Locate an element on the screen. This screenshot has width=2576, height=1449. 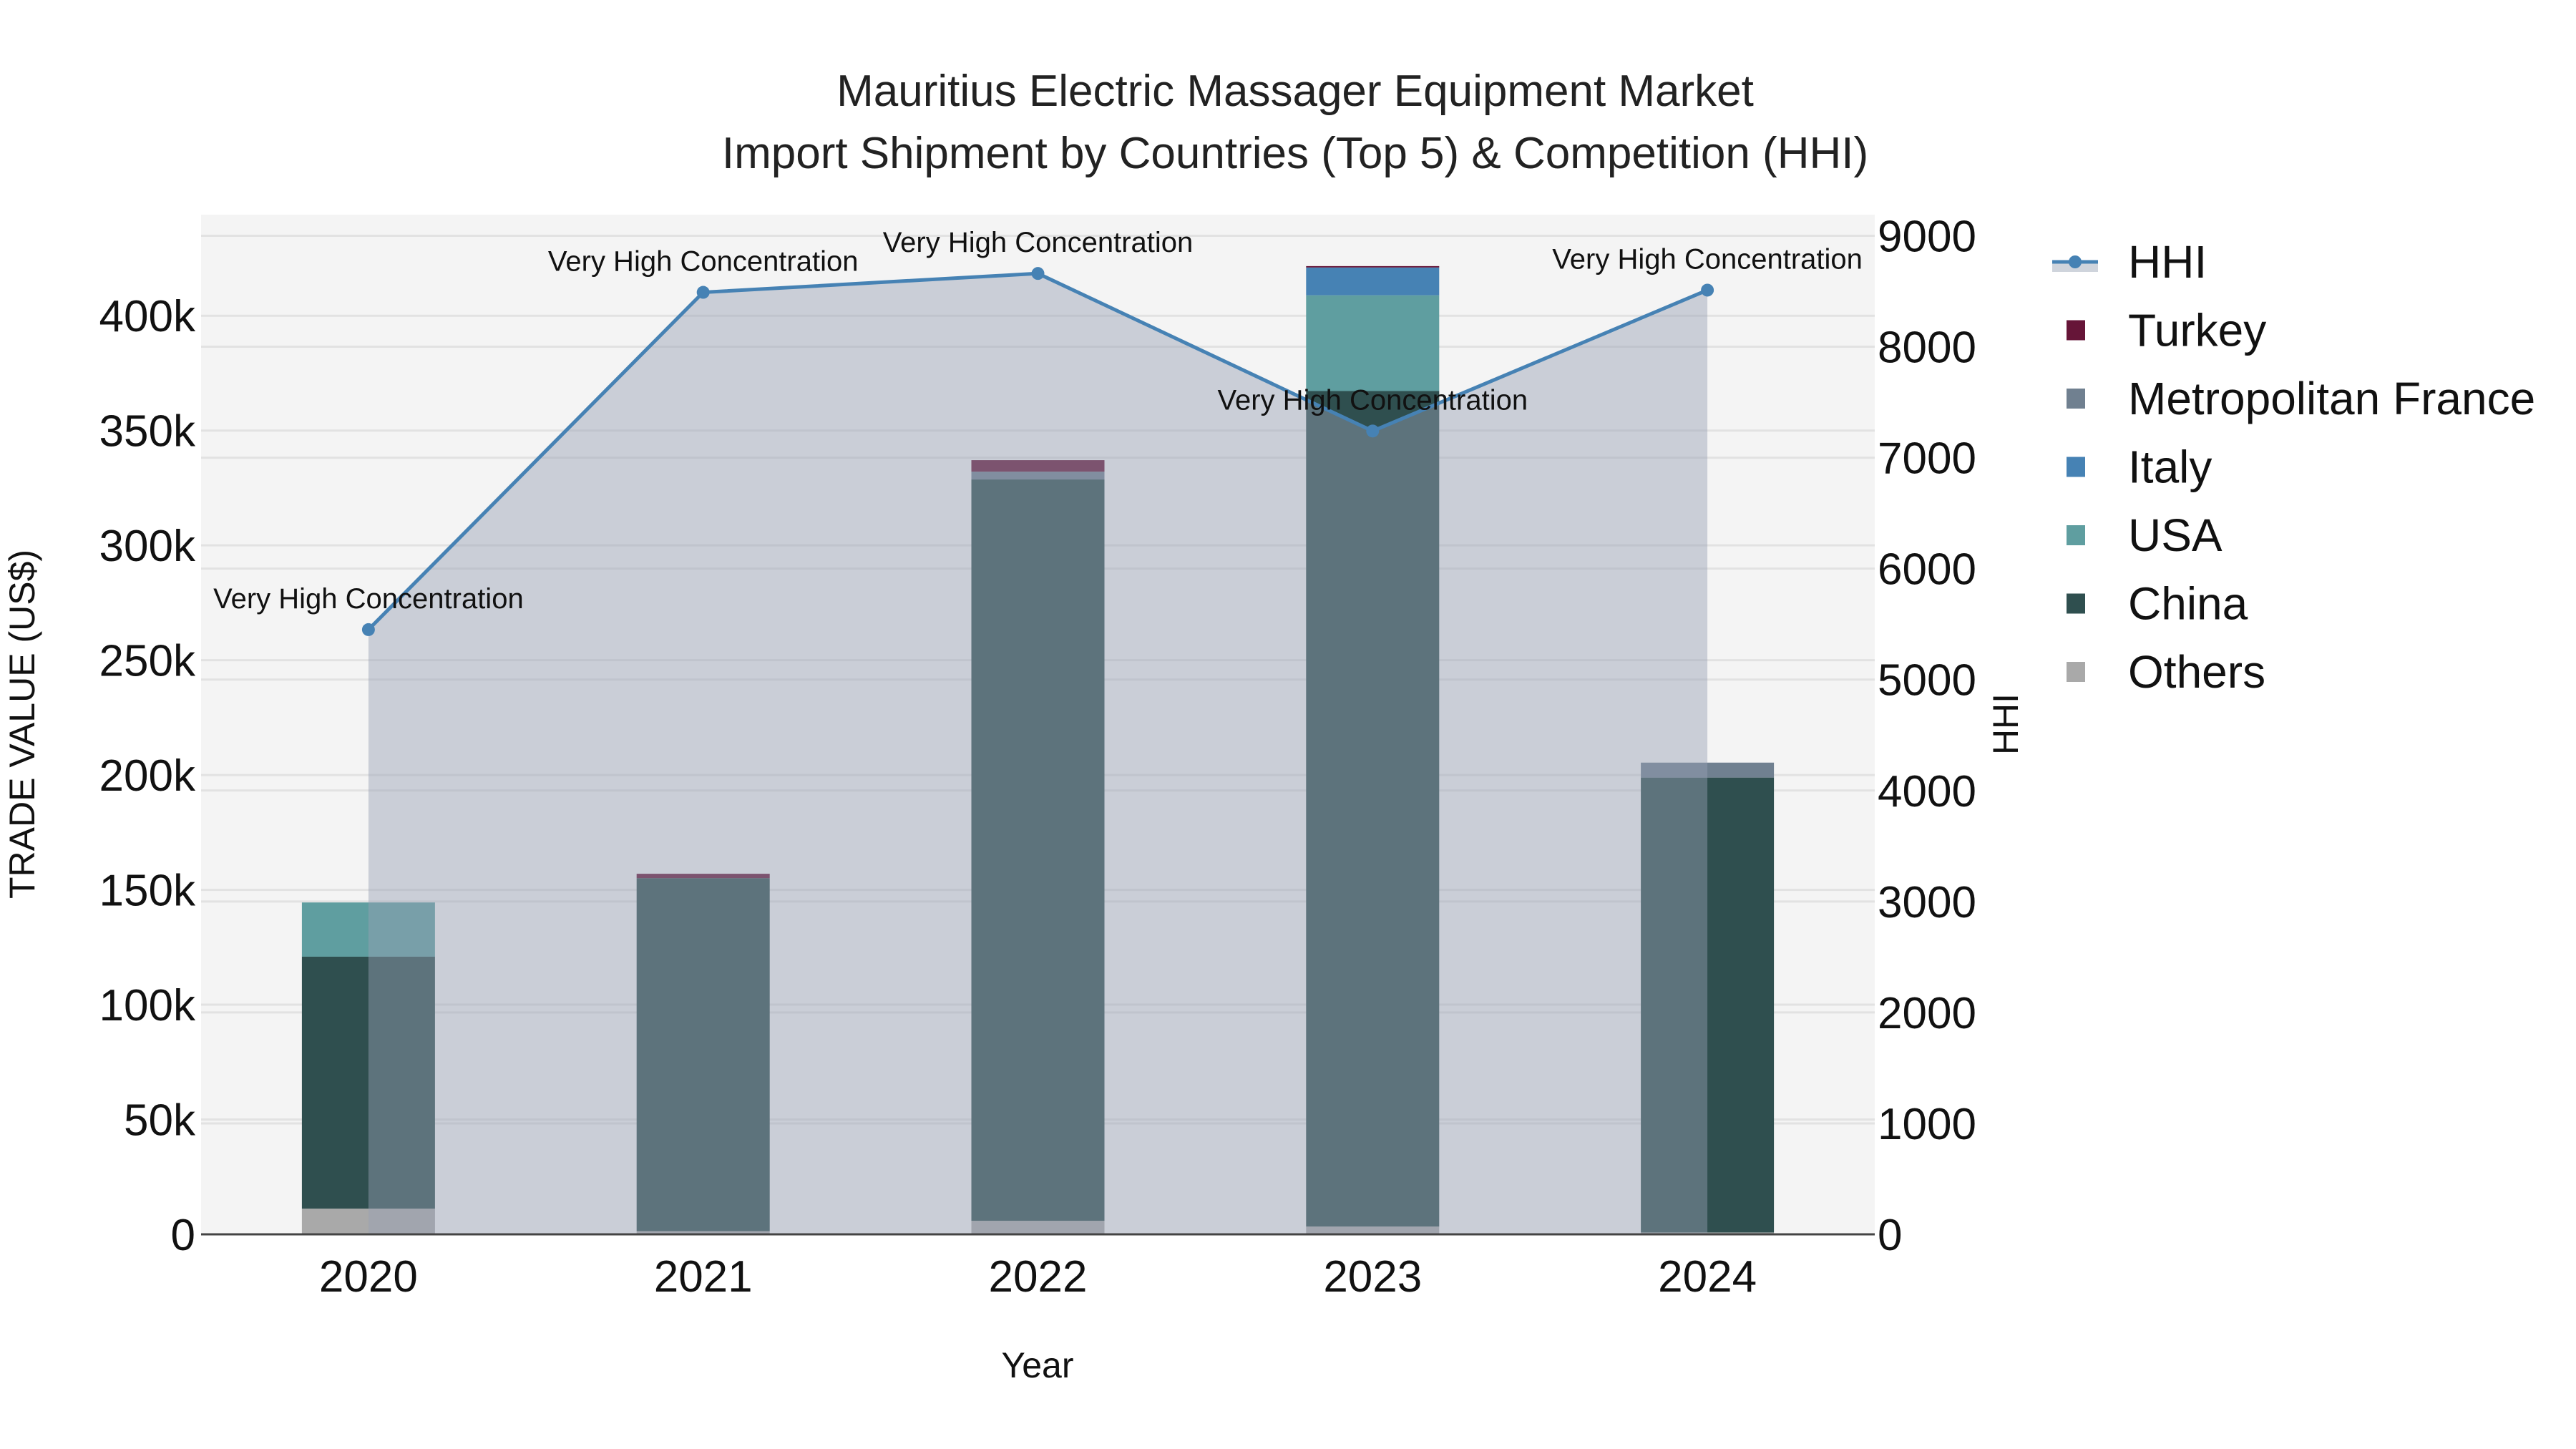
legend-item-china: China is located at coordinates (2157, 604).